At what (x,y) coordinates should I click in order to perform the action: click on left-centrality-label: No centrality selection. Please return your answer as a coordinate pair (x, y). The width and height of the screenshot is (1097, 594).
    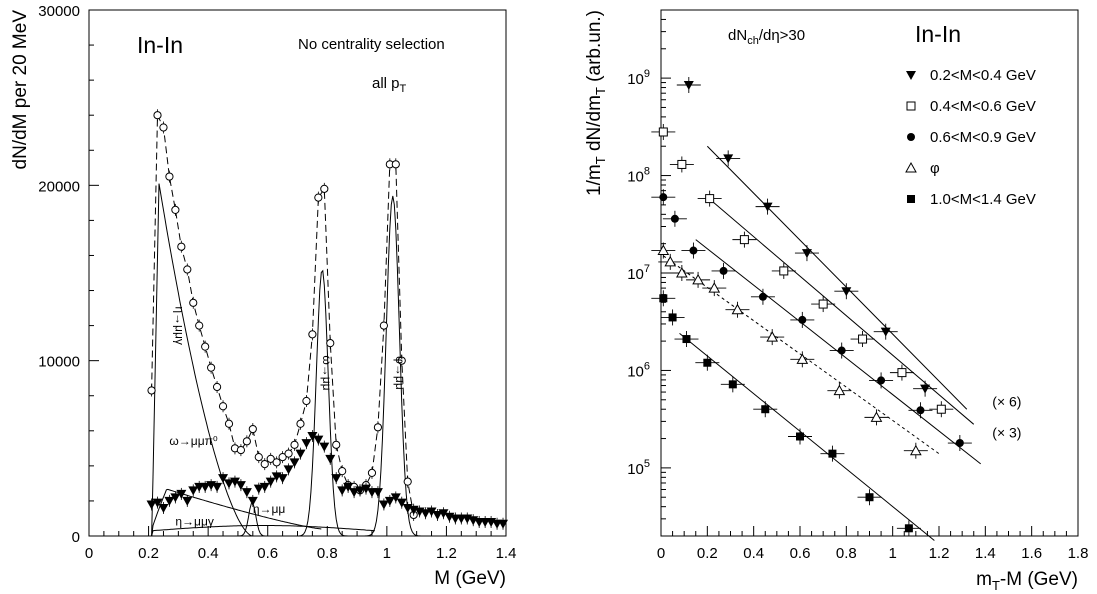
    Looking at the image, I should click on (371, 44).